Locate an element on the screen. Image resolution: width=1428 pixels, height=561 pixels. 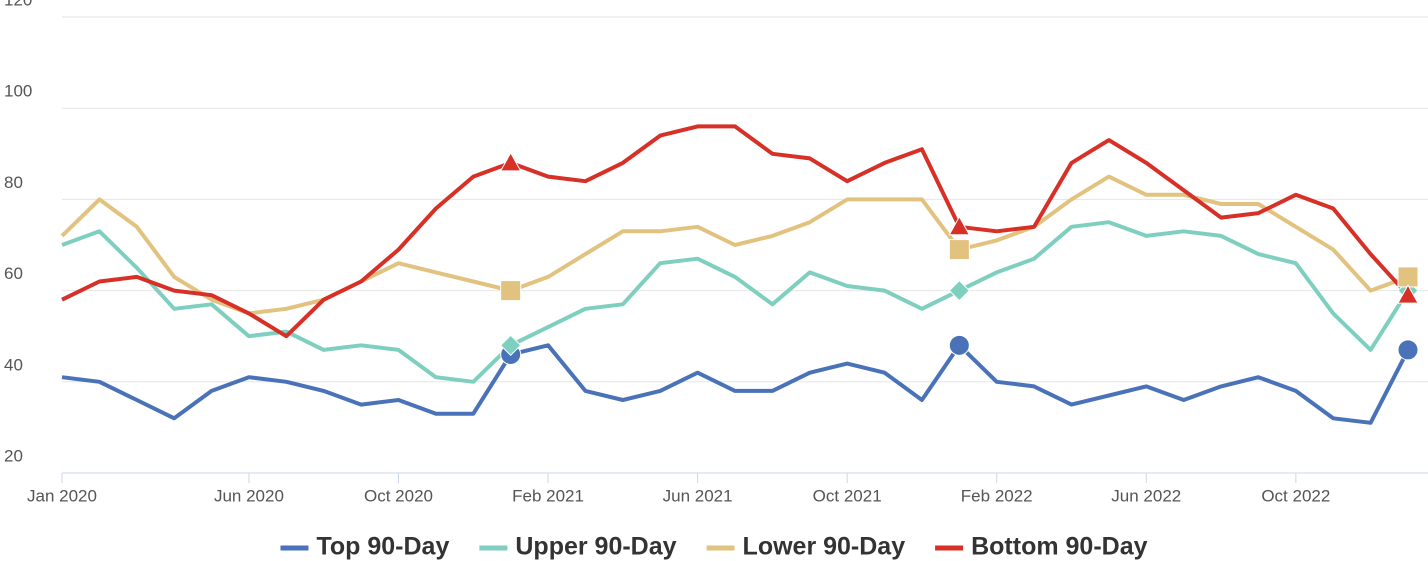
x-tick-label: Jun 2022 is located at coordinates (1146, 495).